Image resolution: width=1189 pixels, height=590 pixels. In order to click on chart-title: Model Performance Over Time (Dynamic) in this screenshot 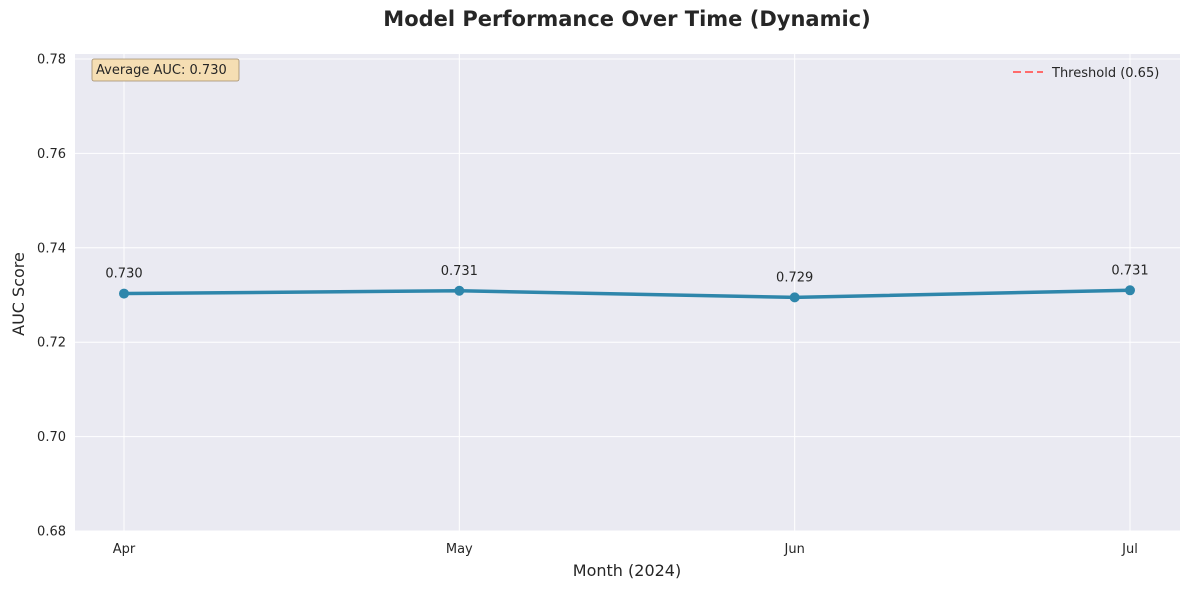, I will do `click(626, 19)`.